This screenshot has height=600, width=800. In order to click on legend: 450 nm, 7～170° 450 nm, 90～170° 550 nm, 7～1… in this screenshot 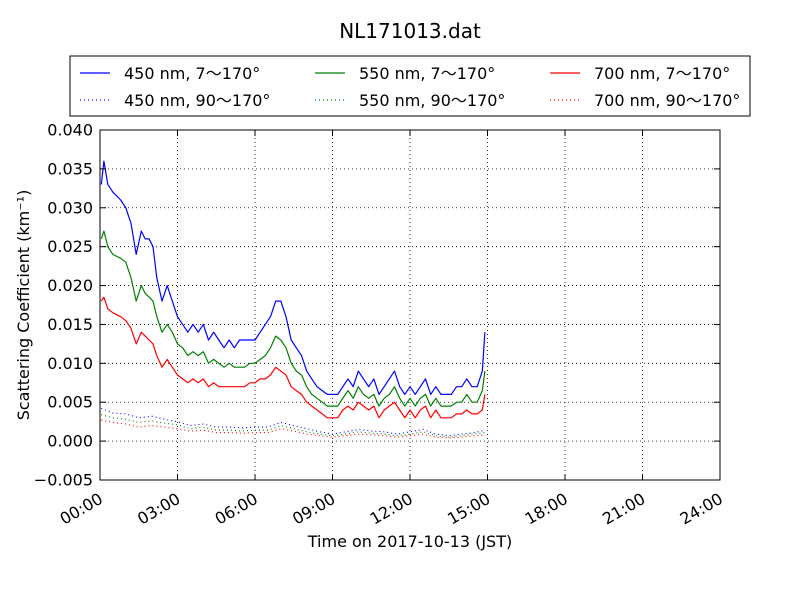, I will do `click(410, 86)`.